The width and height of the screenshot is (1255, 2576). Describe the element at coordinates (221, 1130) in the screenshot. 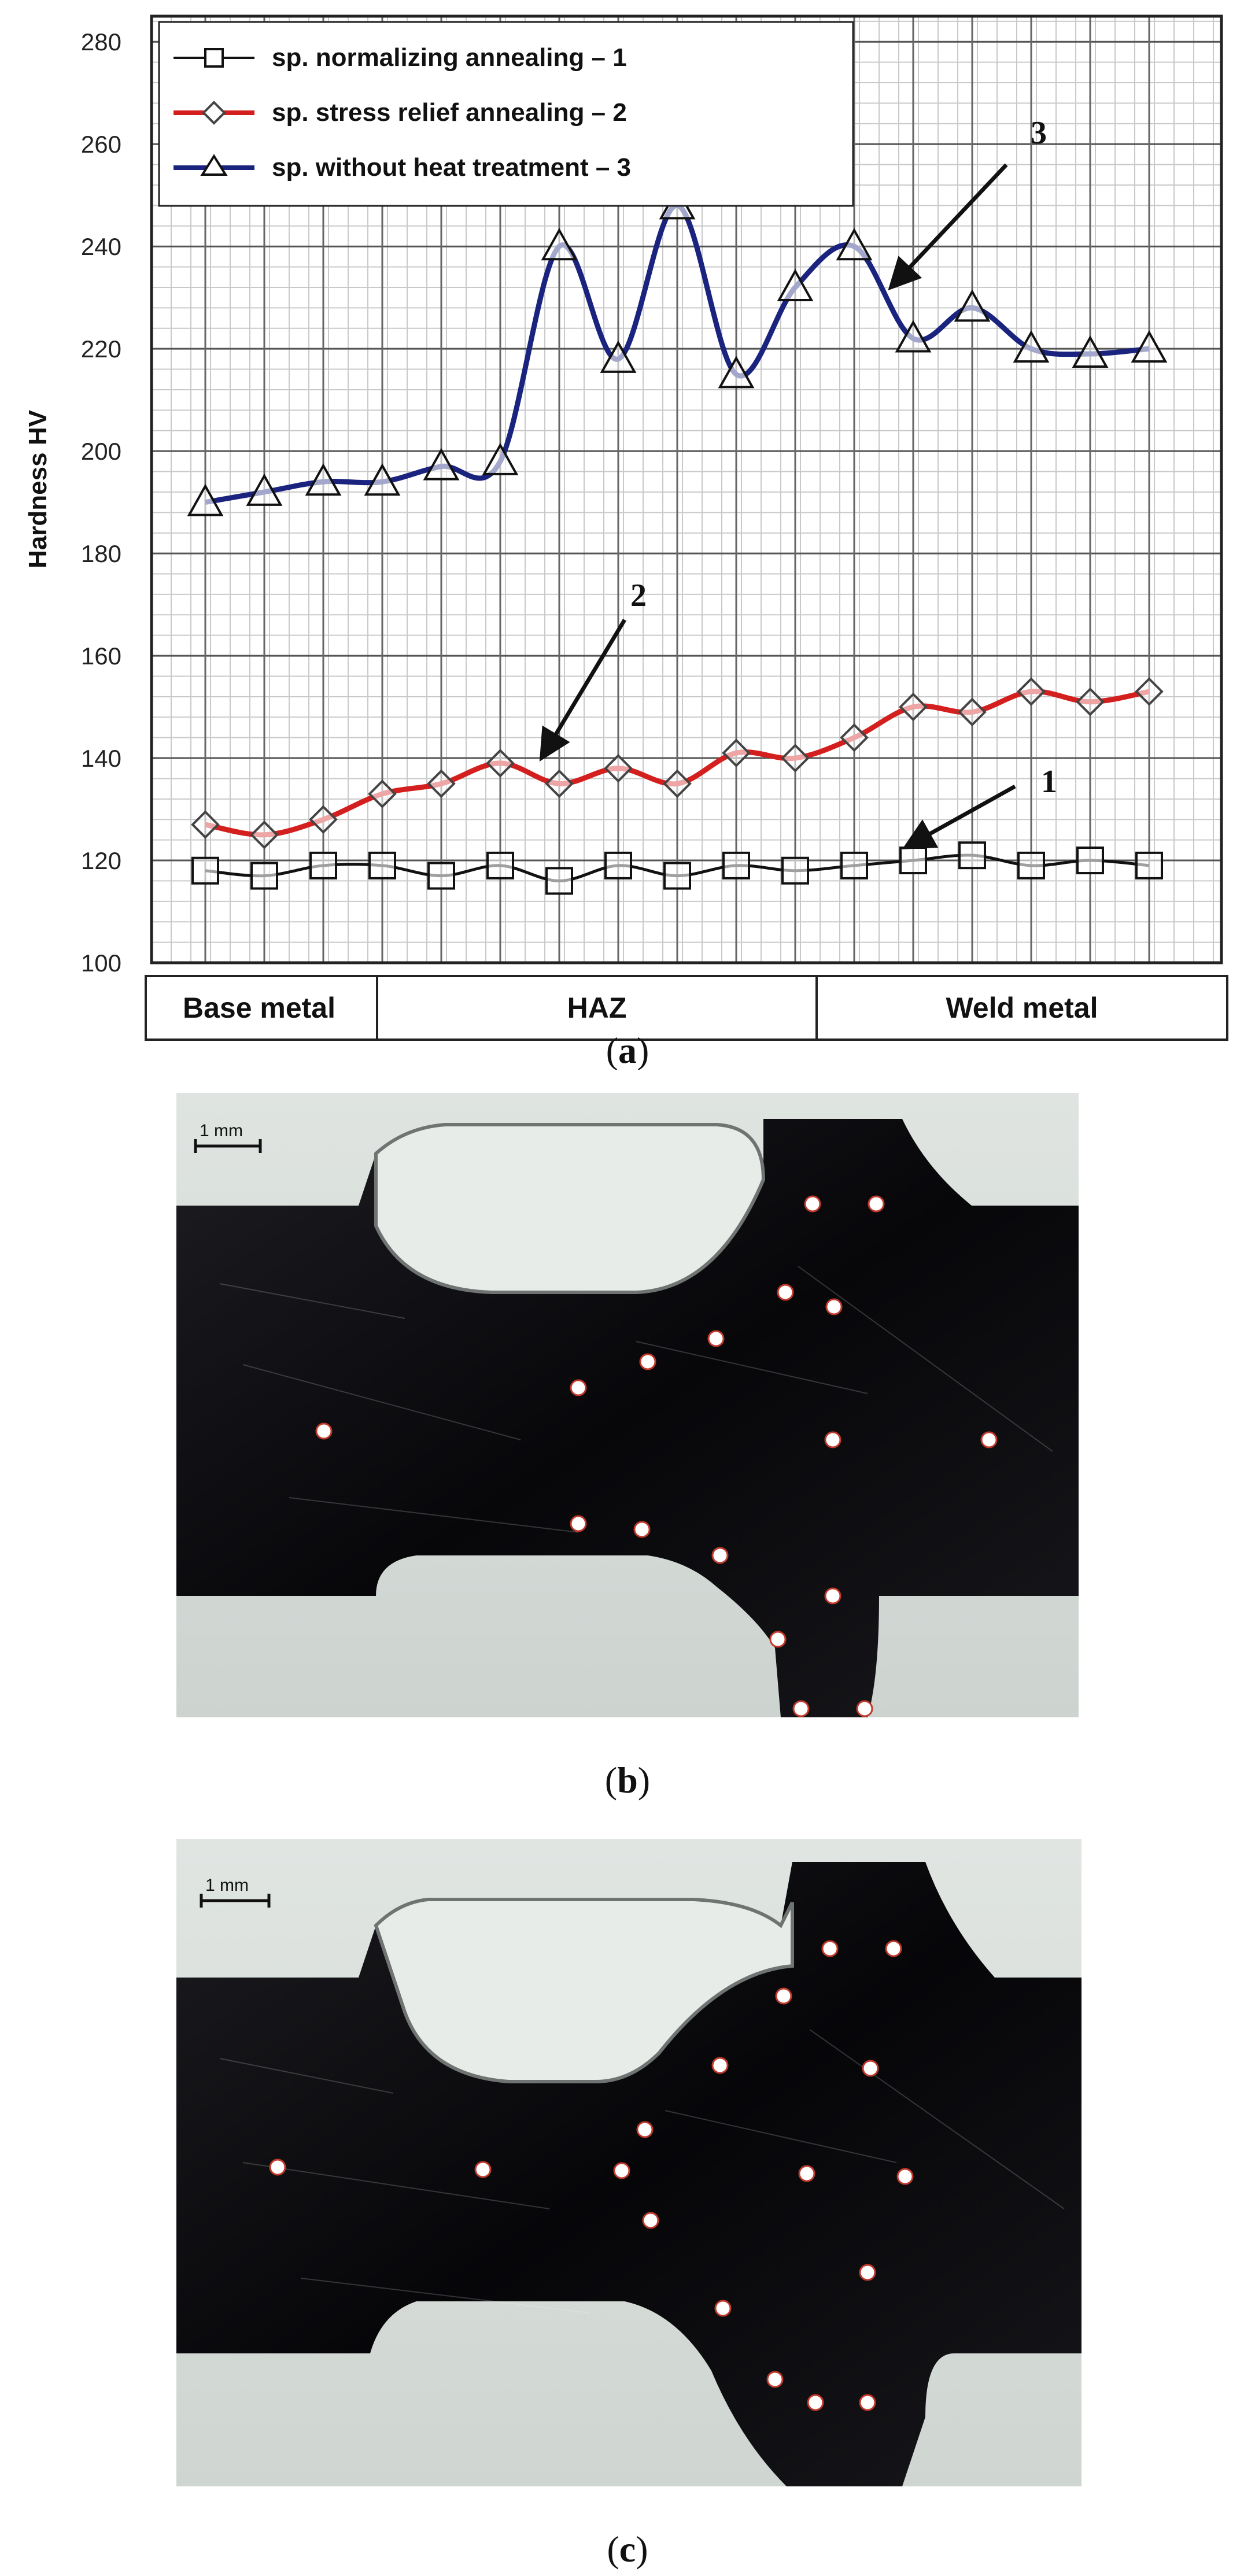

I see `scale-label-b: 1 mm` at that location.